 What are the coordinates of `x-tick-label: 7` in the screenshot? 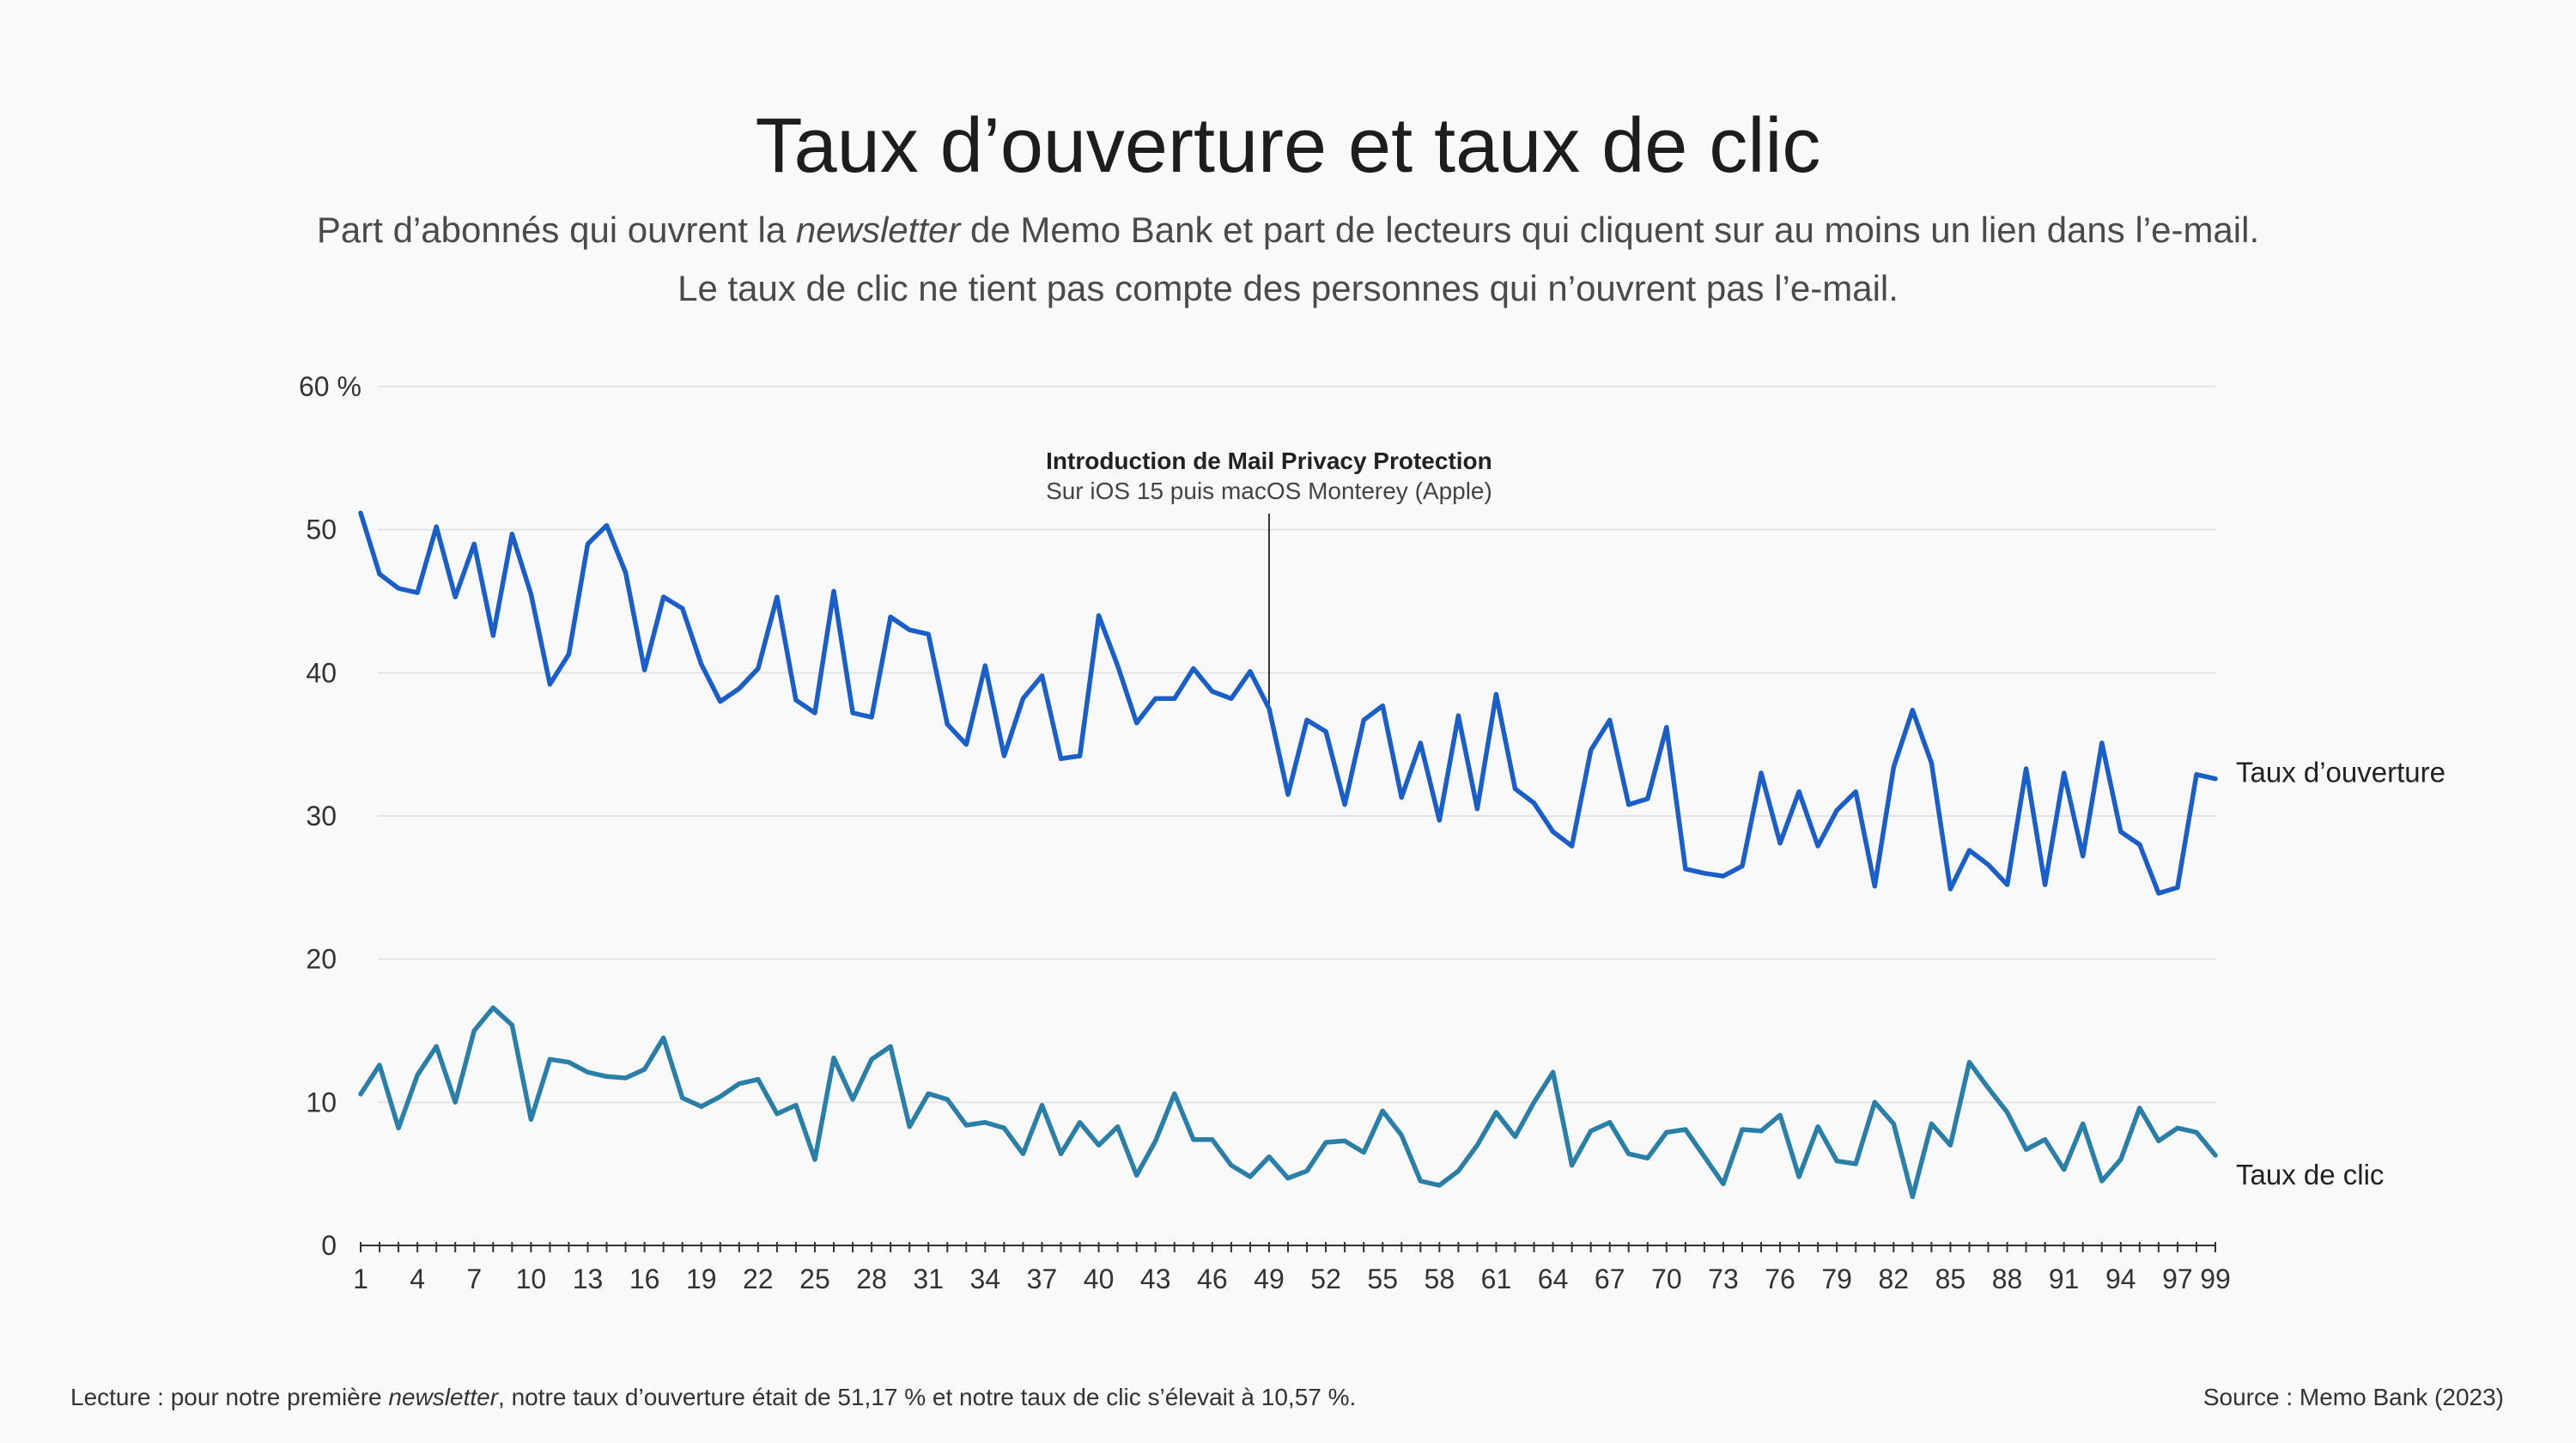 It's located at (474, 1278).